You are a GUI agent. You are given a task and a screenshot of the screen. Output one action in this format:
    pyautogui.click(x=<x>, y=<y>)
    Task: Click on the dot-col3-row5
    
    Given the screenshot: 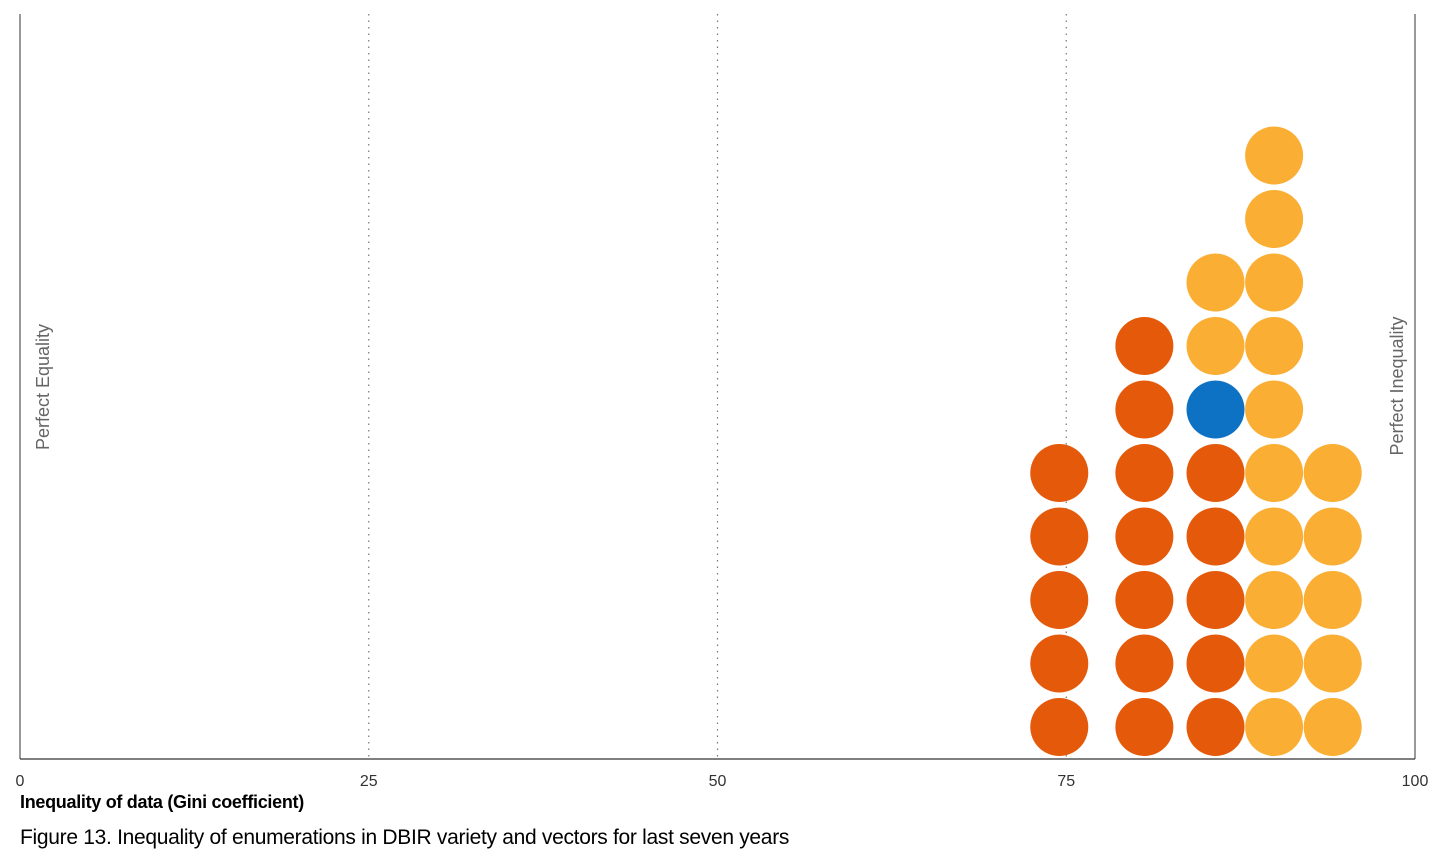 What is the action you would take?
    pyautogui.click(x=1215, y=473)
    